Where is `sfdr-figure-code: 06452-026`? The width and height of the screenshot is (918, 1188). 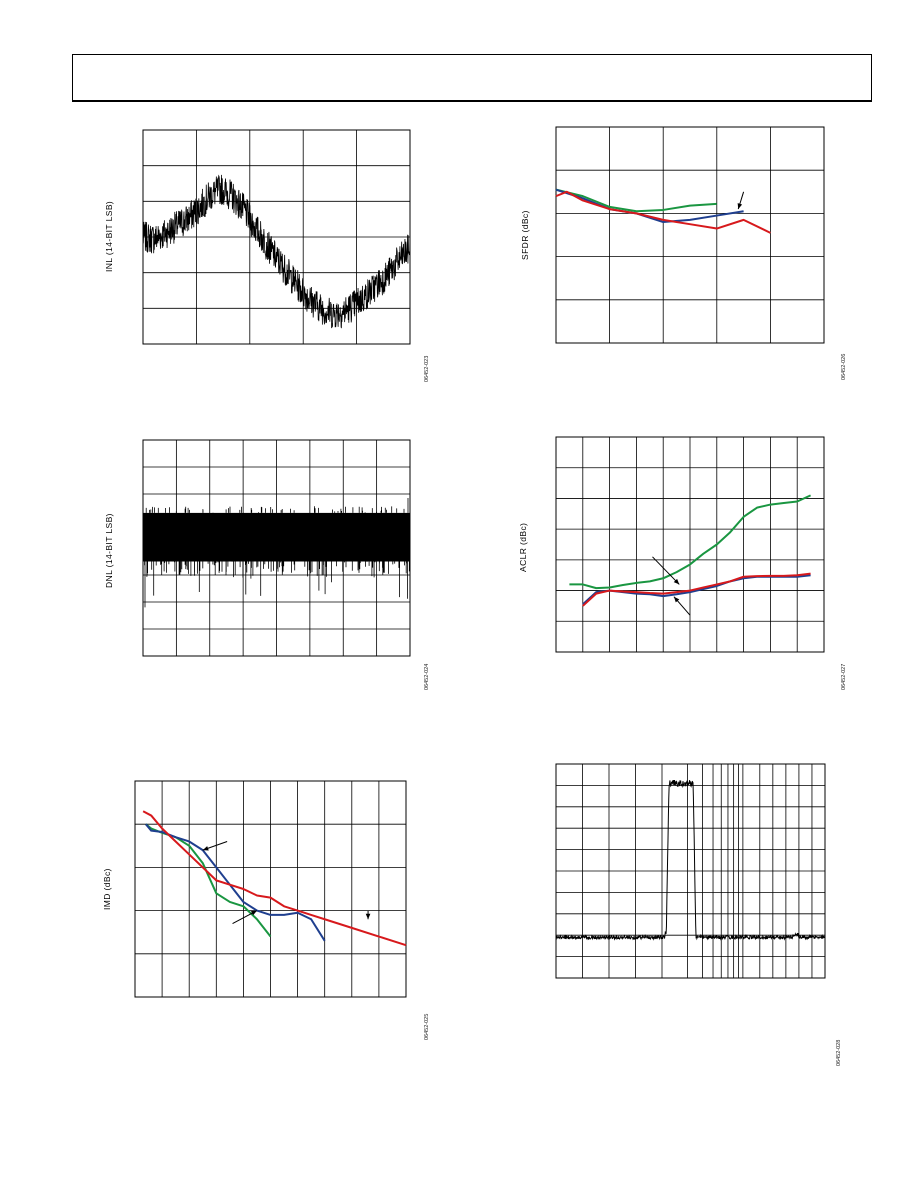
sfdr-figure-code: 06452-026 is located at coordinates (844, 366).